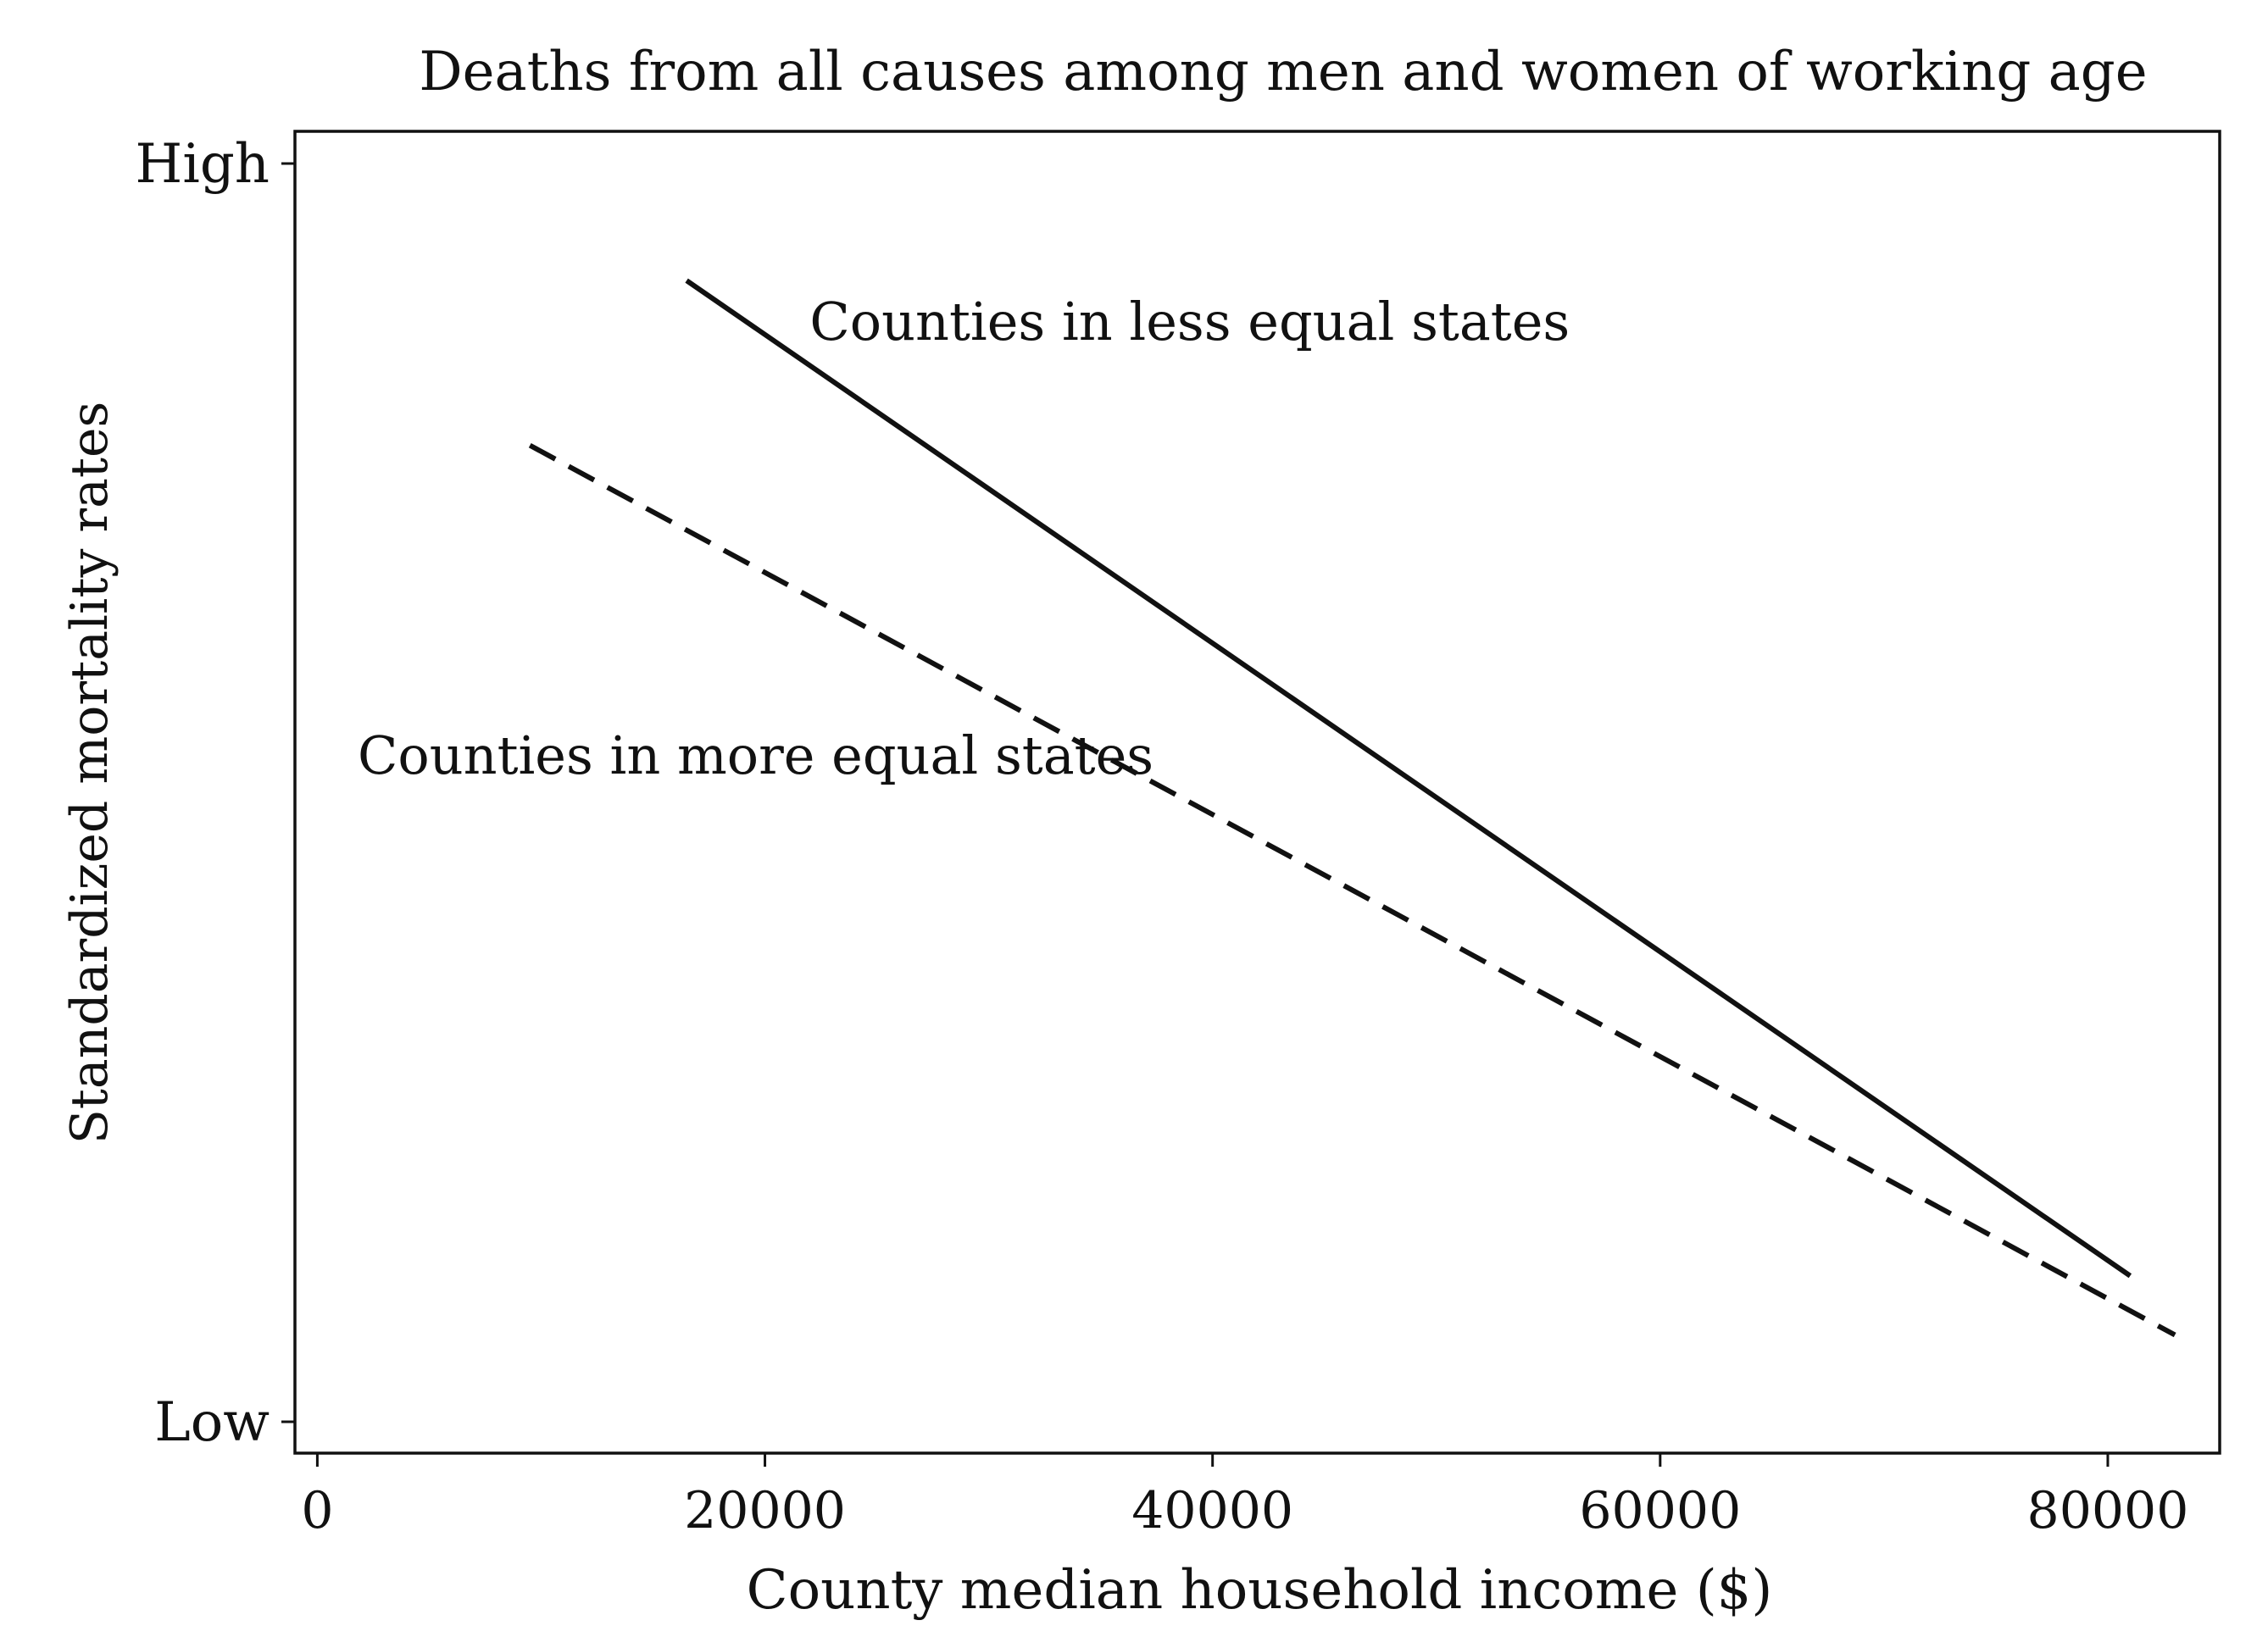 This screenshot has width=2268, height=1637. I want to click on x-tick-label: 20000, so click(765, 1510).